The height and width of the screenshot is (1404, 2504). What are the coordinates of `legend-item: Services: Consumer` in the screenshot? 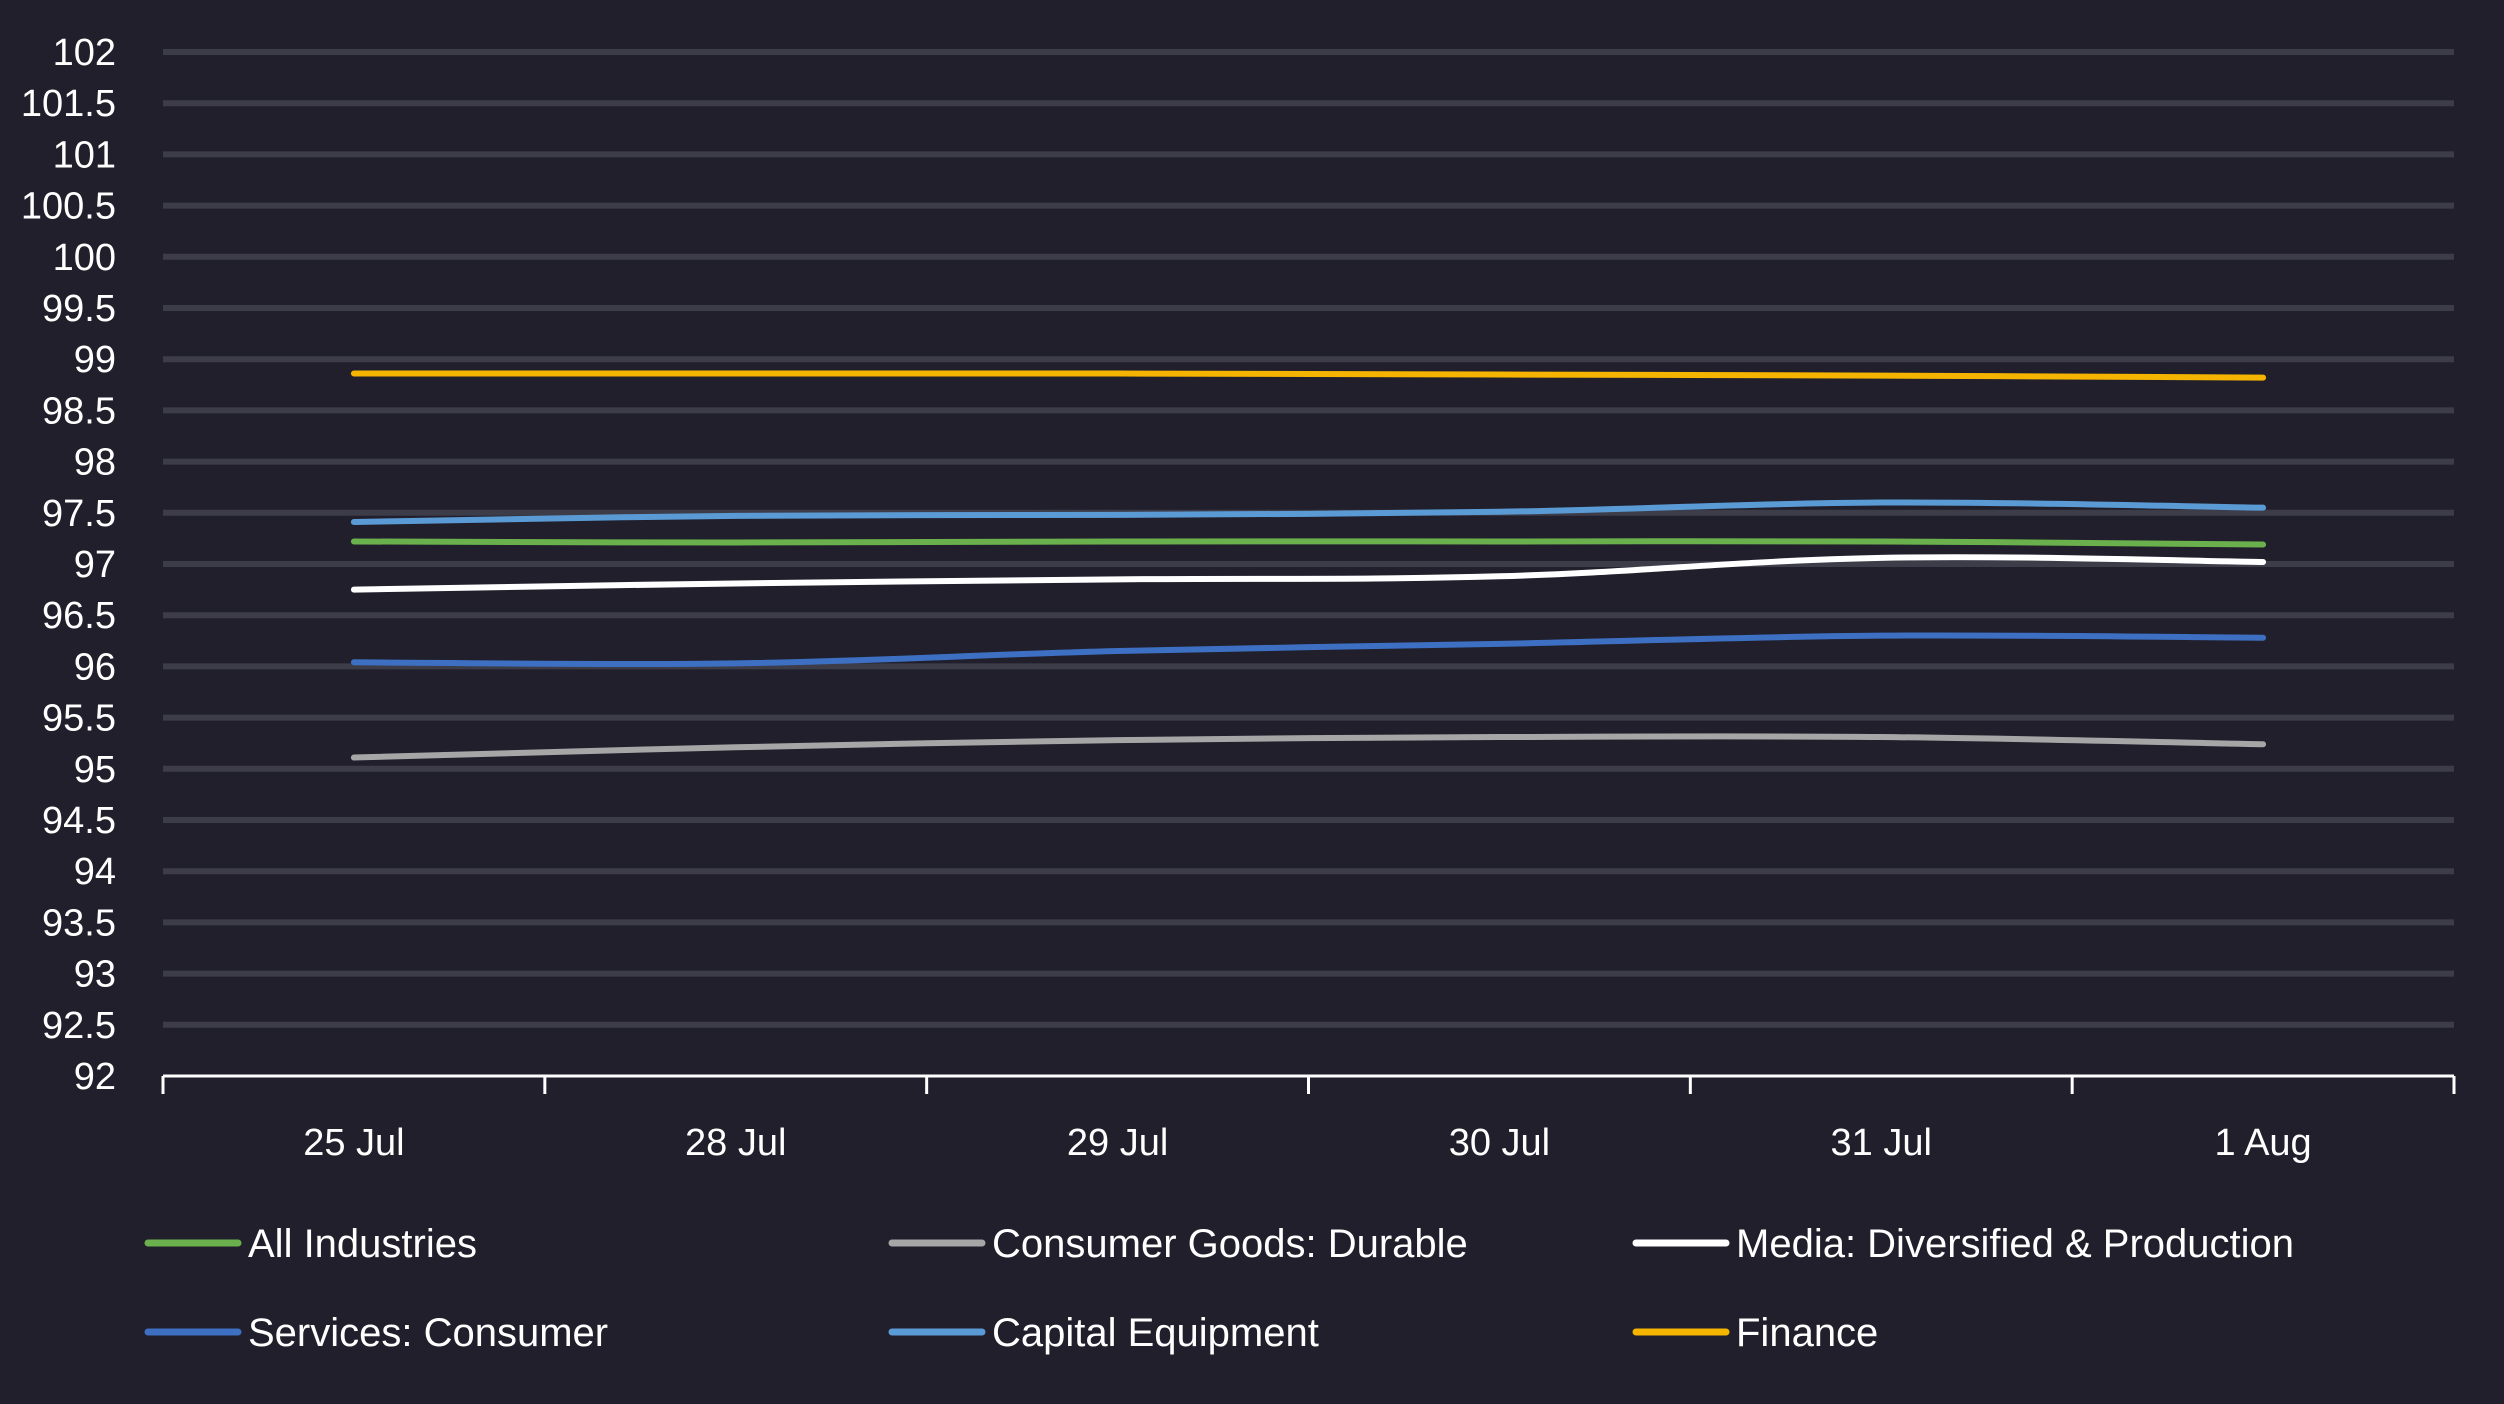 It's located at (376, 1333).